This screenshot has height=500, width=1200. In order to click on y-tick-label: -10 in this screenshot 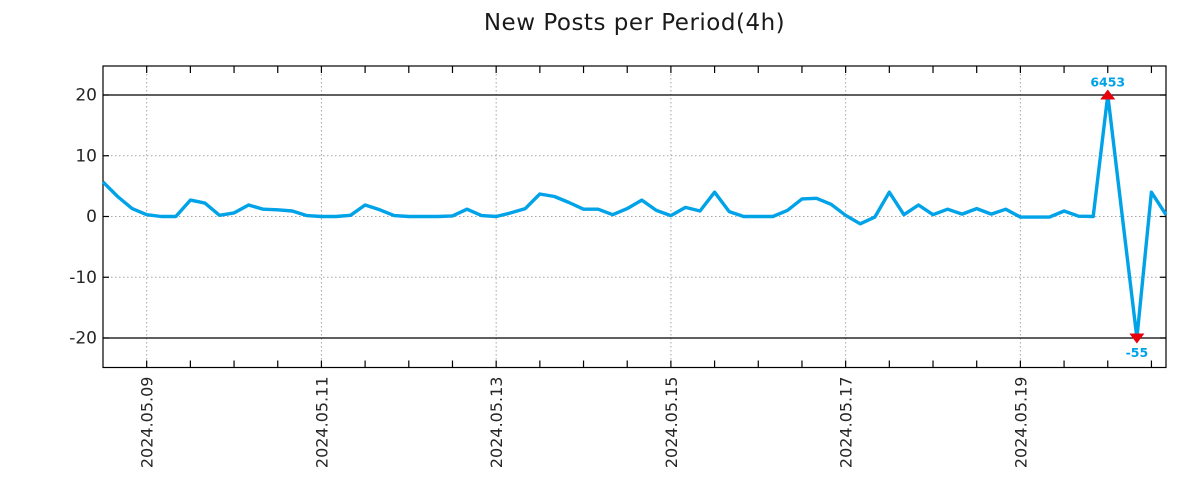, I will do `click(83, 278)`.